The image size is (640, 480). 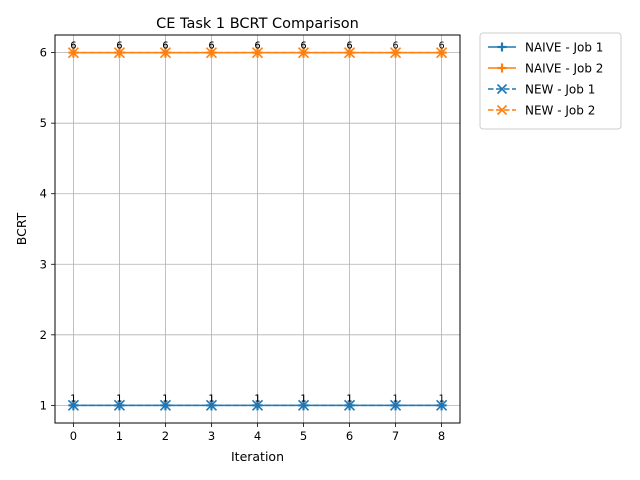 What do you see at coordinates (564, 48) in the screenshot?
I see `legend-label: NAIVE - Job 1` at bounding box center [564, 48].